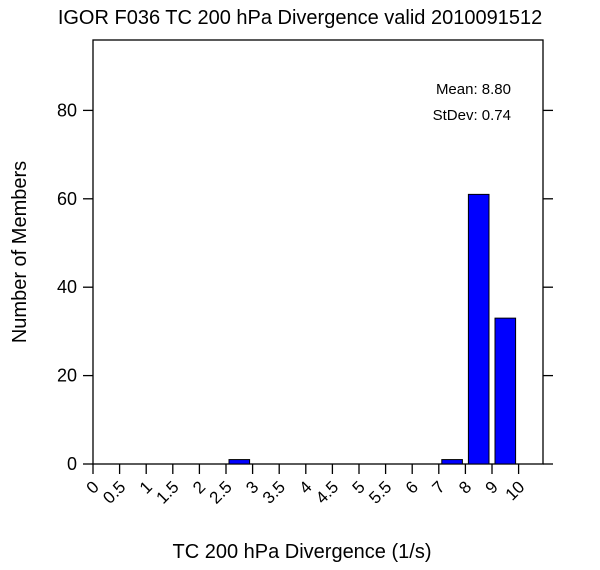  I want to click on stdev-annotation: StDev: 0.74, so click(472, 115).